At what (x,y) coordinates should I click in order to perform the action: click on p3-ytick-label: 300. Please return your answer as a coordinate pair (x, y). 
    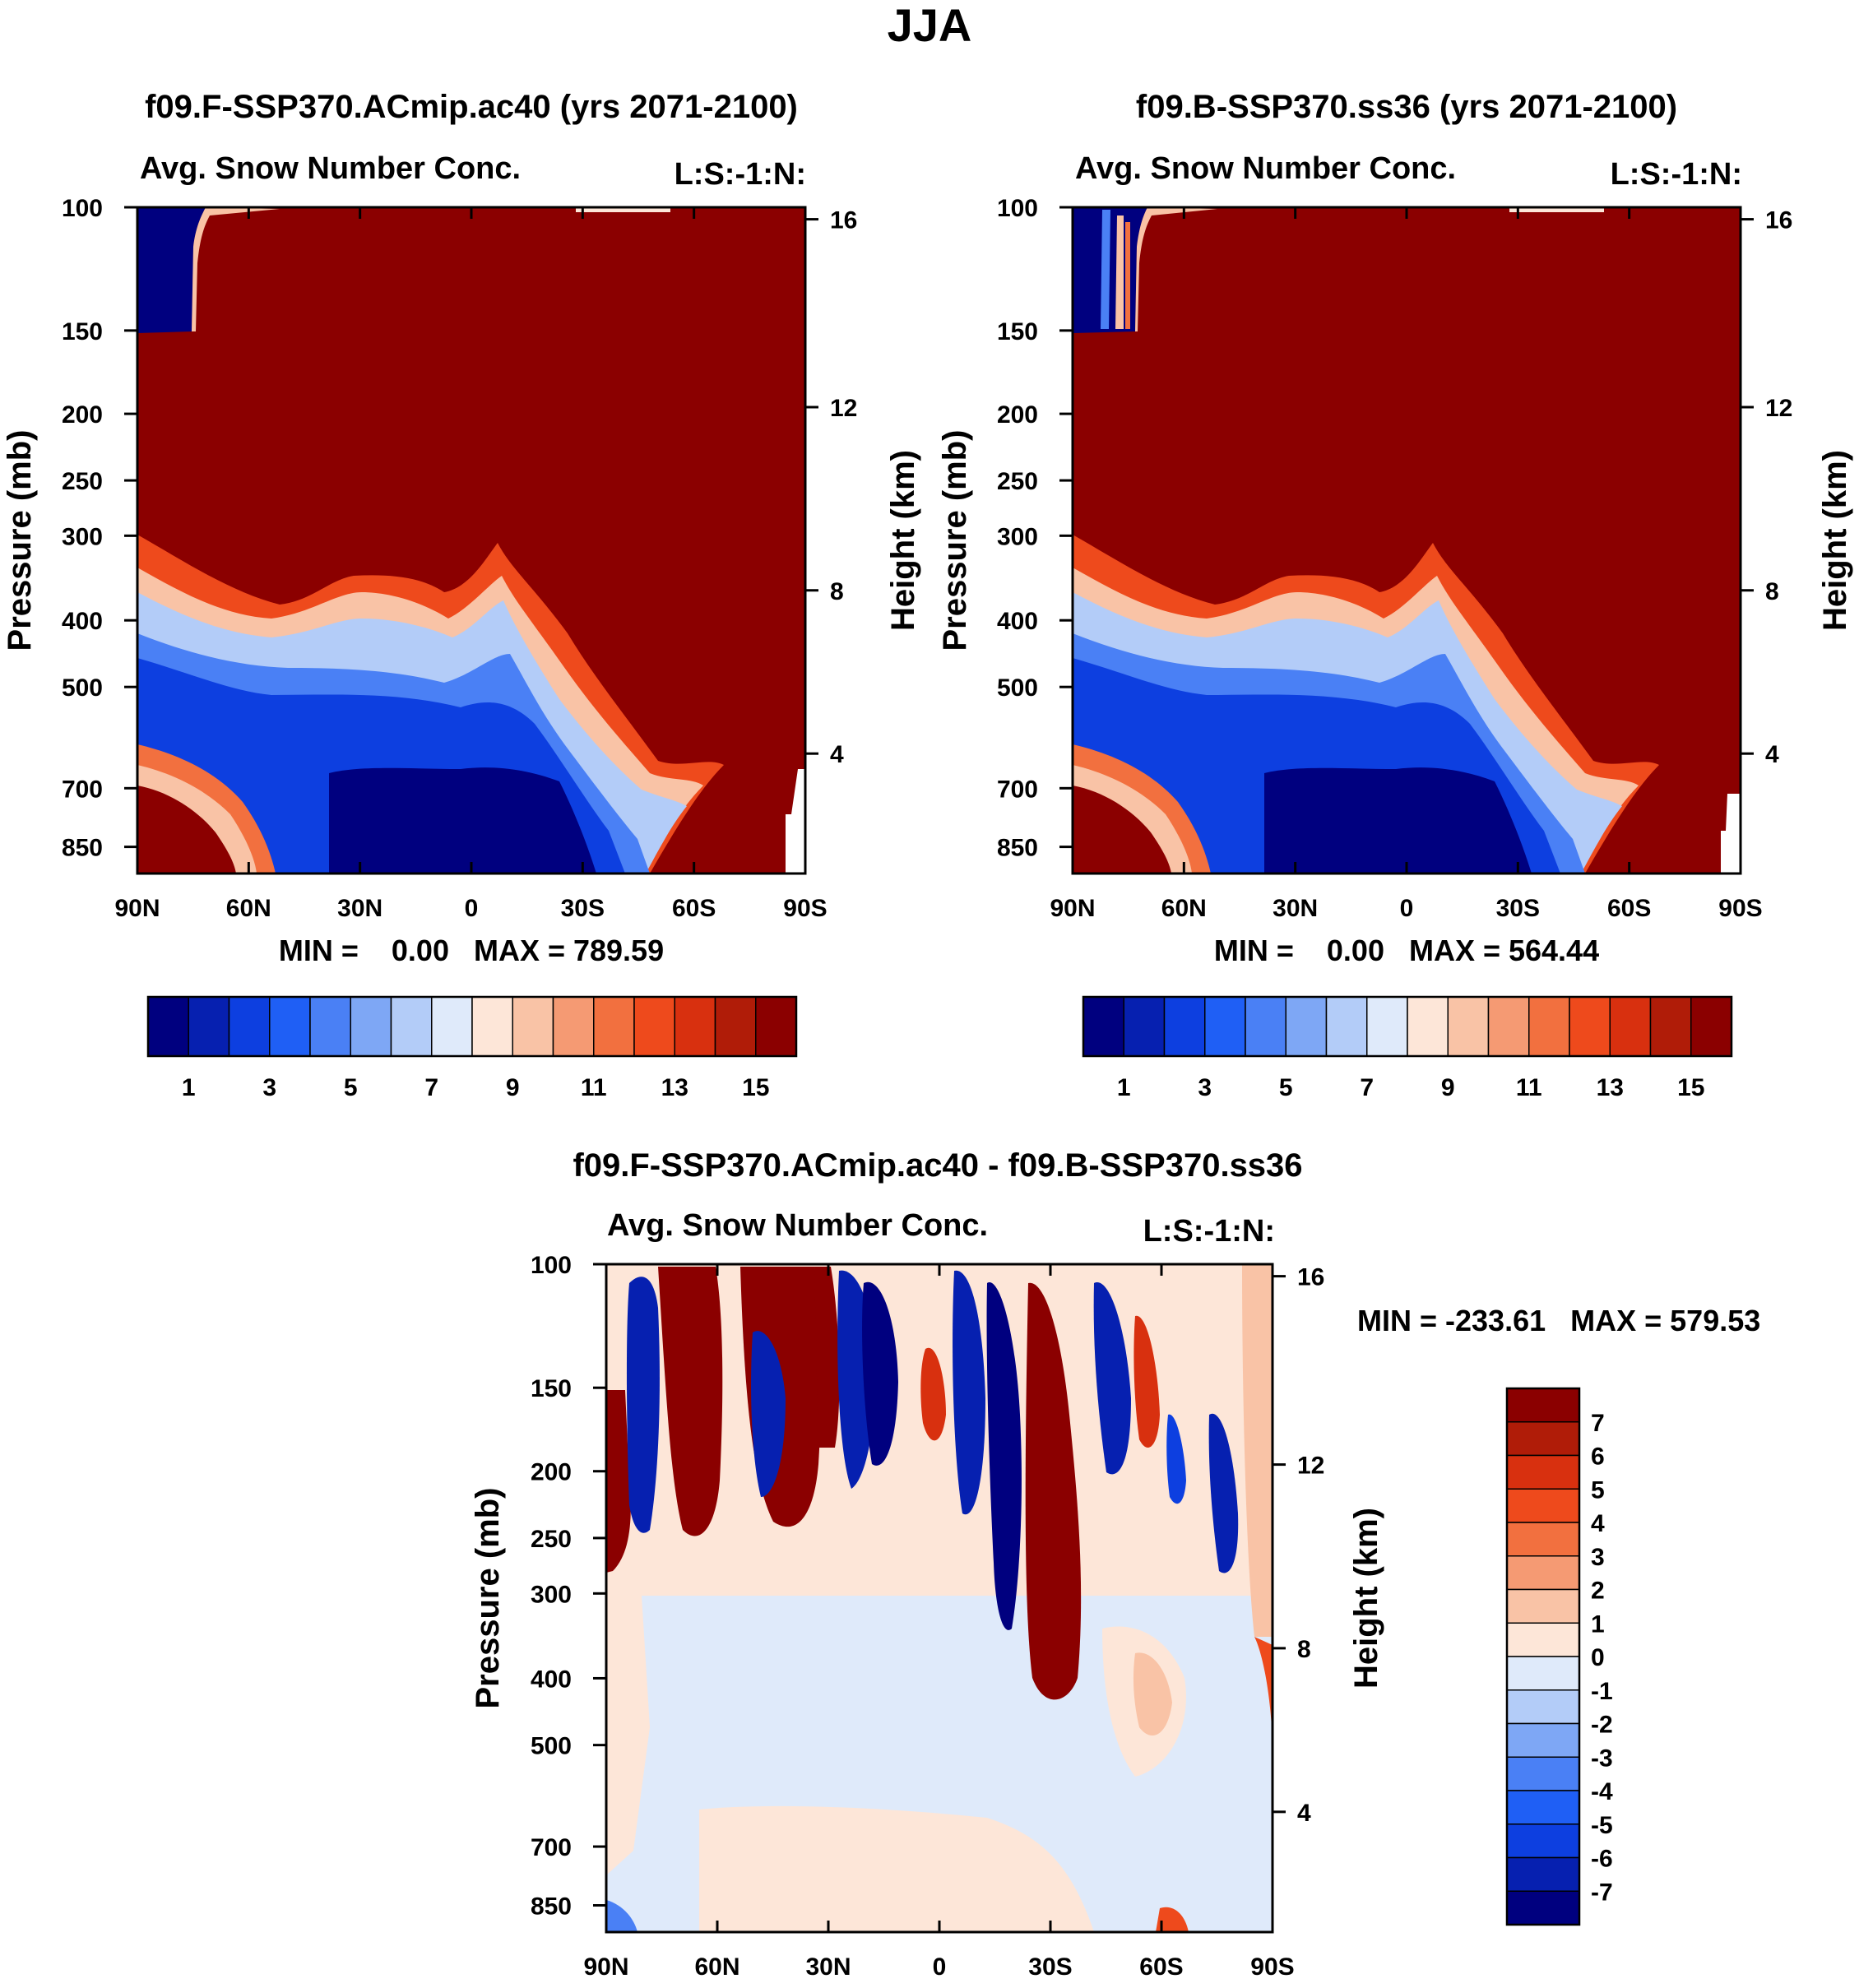
    Looking at the image, I should click on (551, 1594).